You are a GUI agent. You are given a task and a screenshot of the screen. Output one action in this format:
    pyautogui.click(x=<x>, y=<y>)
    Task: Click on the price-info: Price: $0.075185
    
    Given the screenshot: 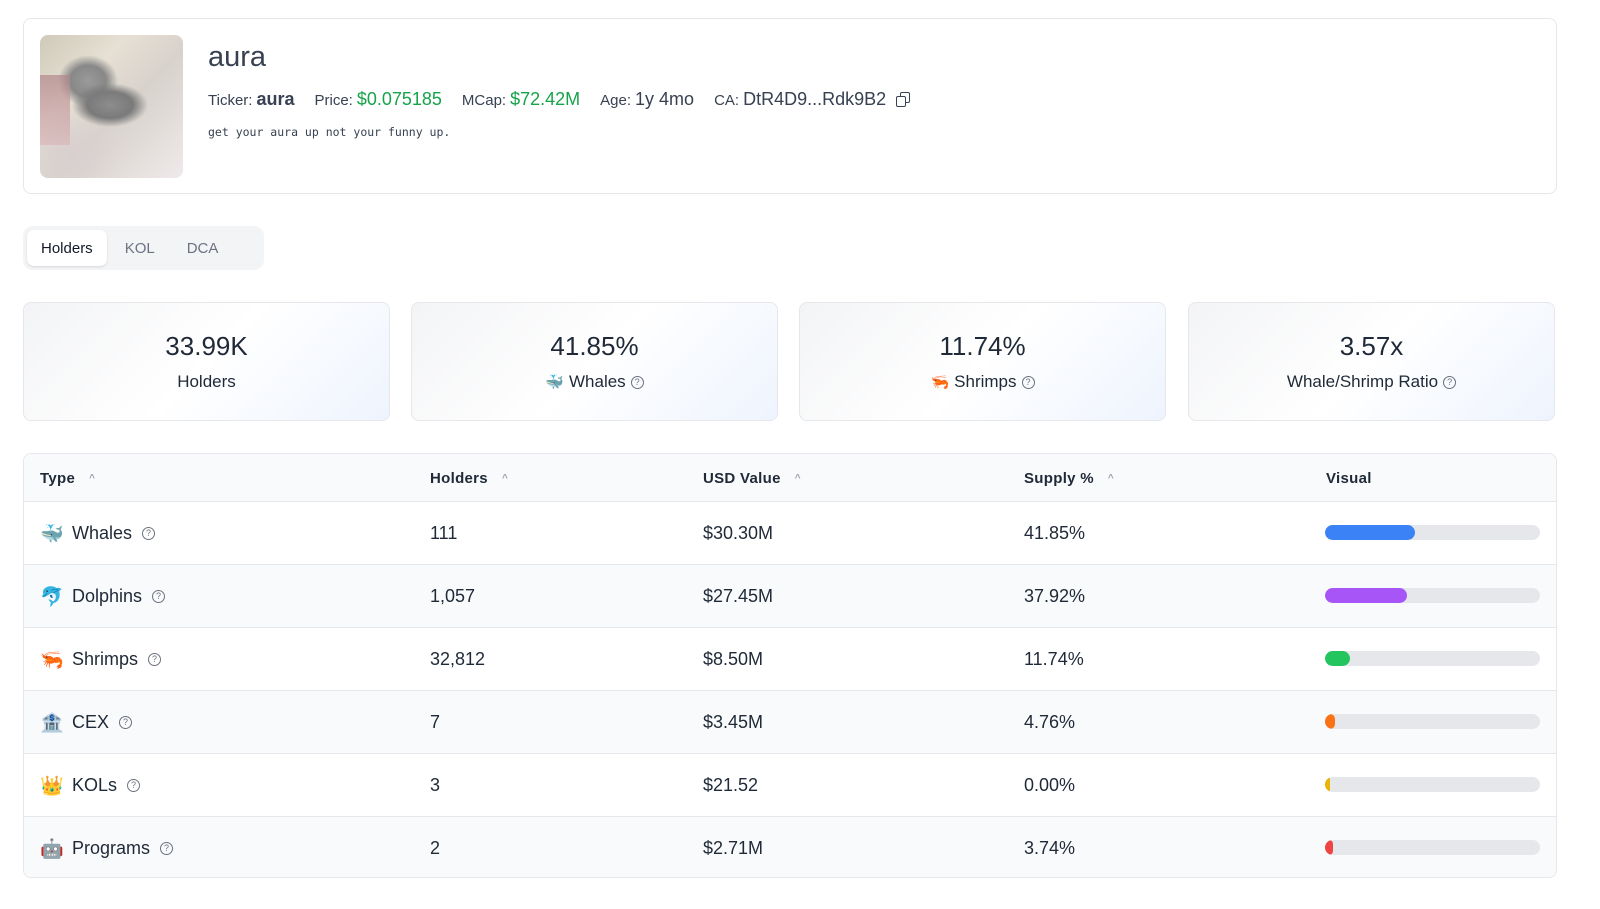 What is the action you would take?
    pyautogui.click(x=377, y=99)
    